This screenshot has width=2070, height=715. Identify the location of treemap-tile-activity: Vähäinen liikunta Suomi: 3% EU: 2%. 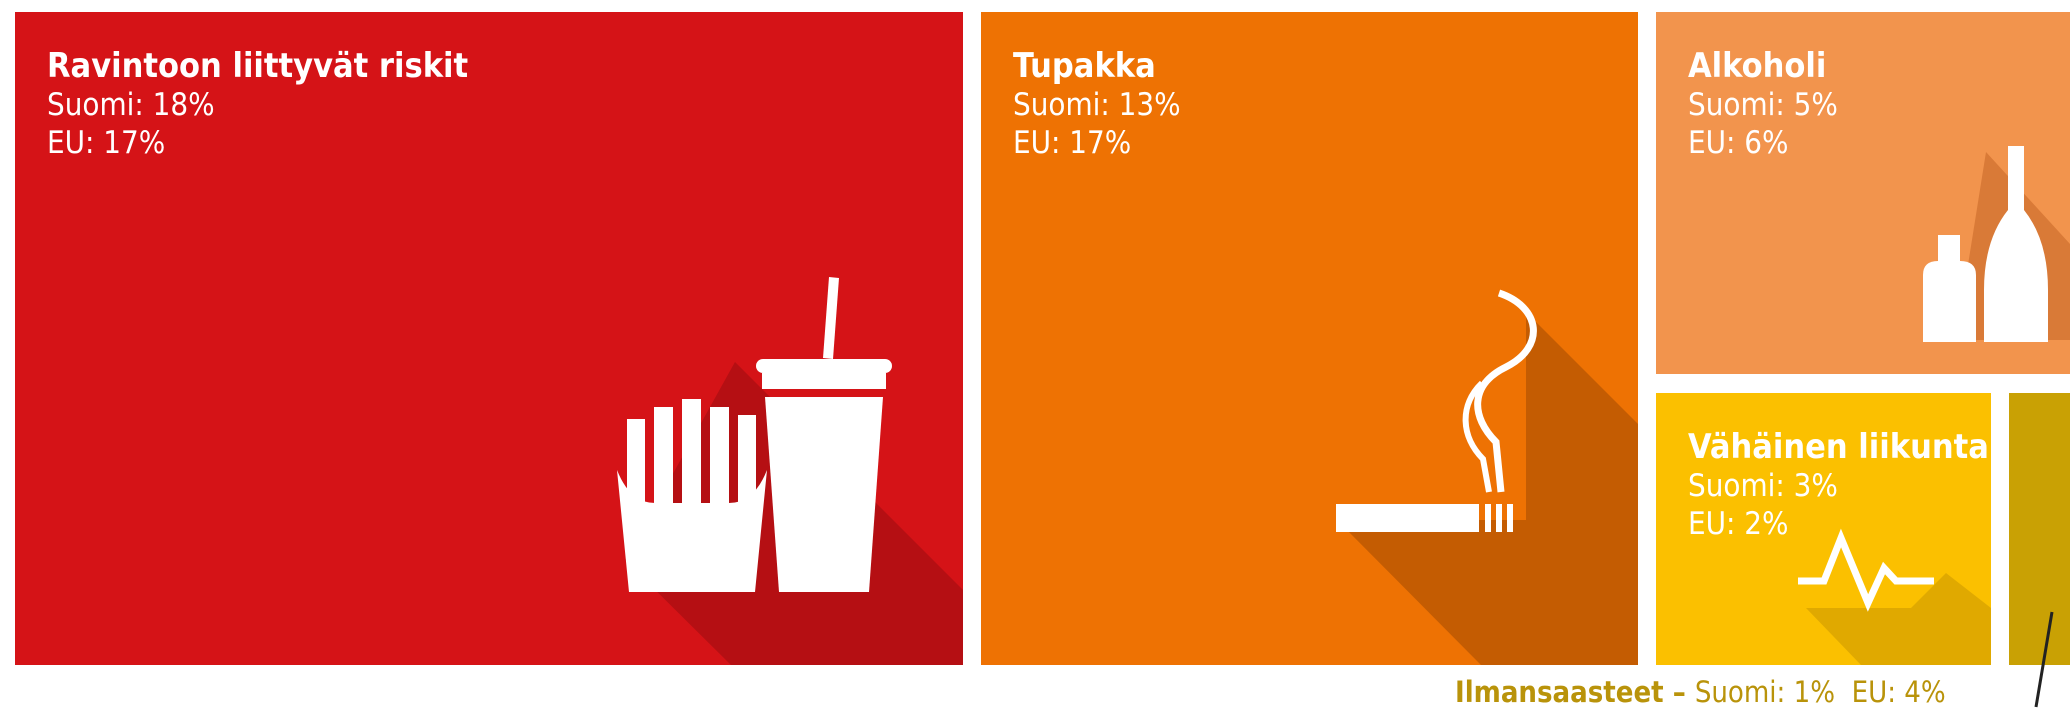
(1823, 529).